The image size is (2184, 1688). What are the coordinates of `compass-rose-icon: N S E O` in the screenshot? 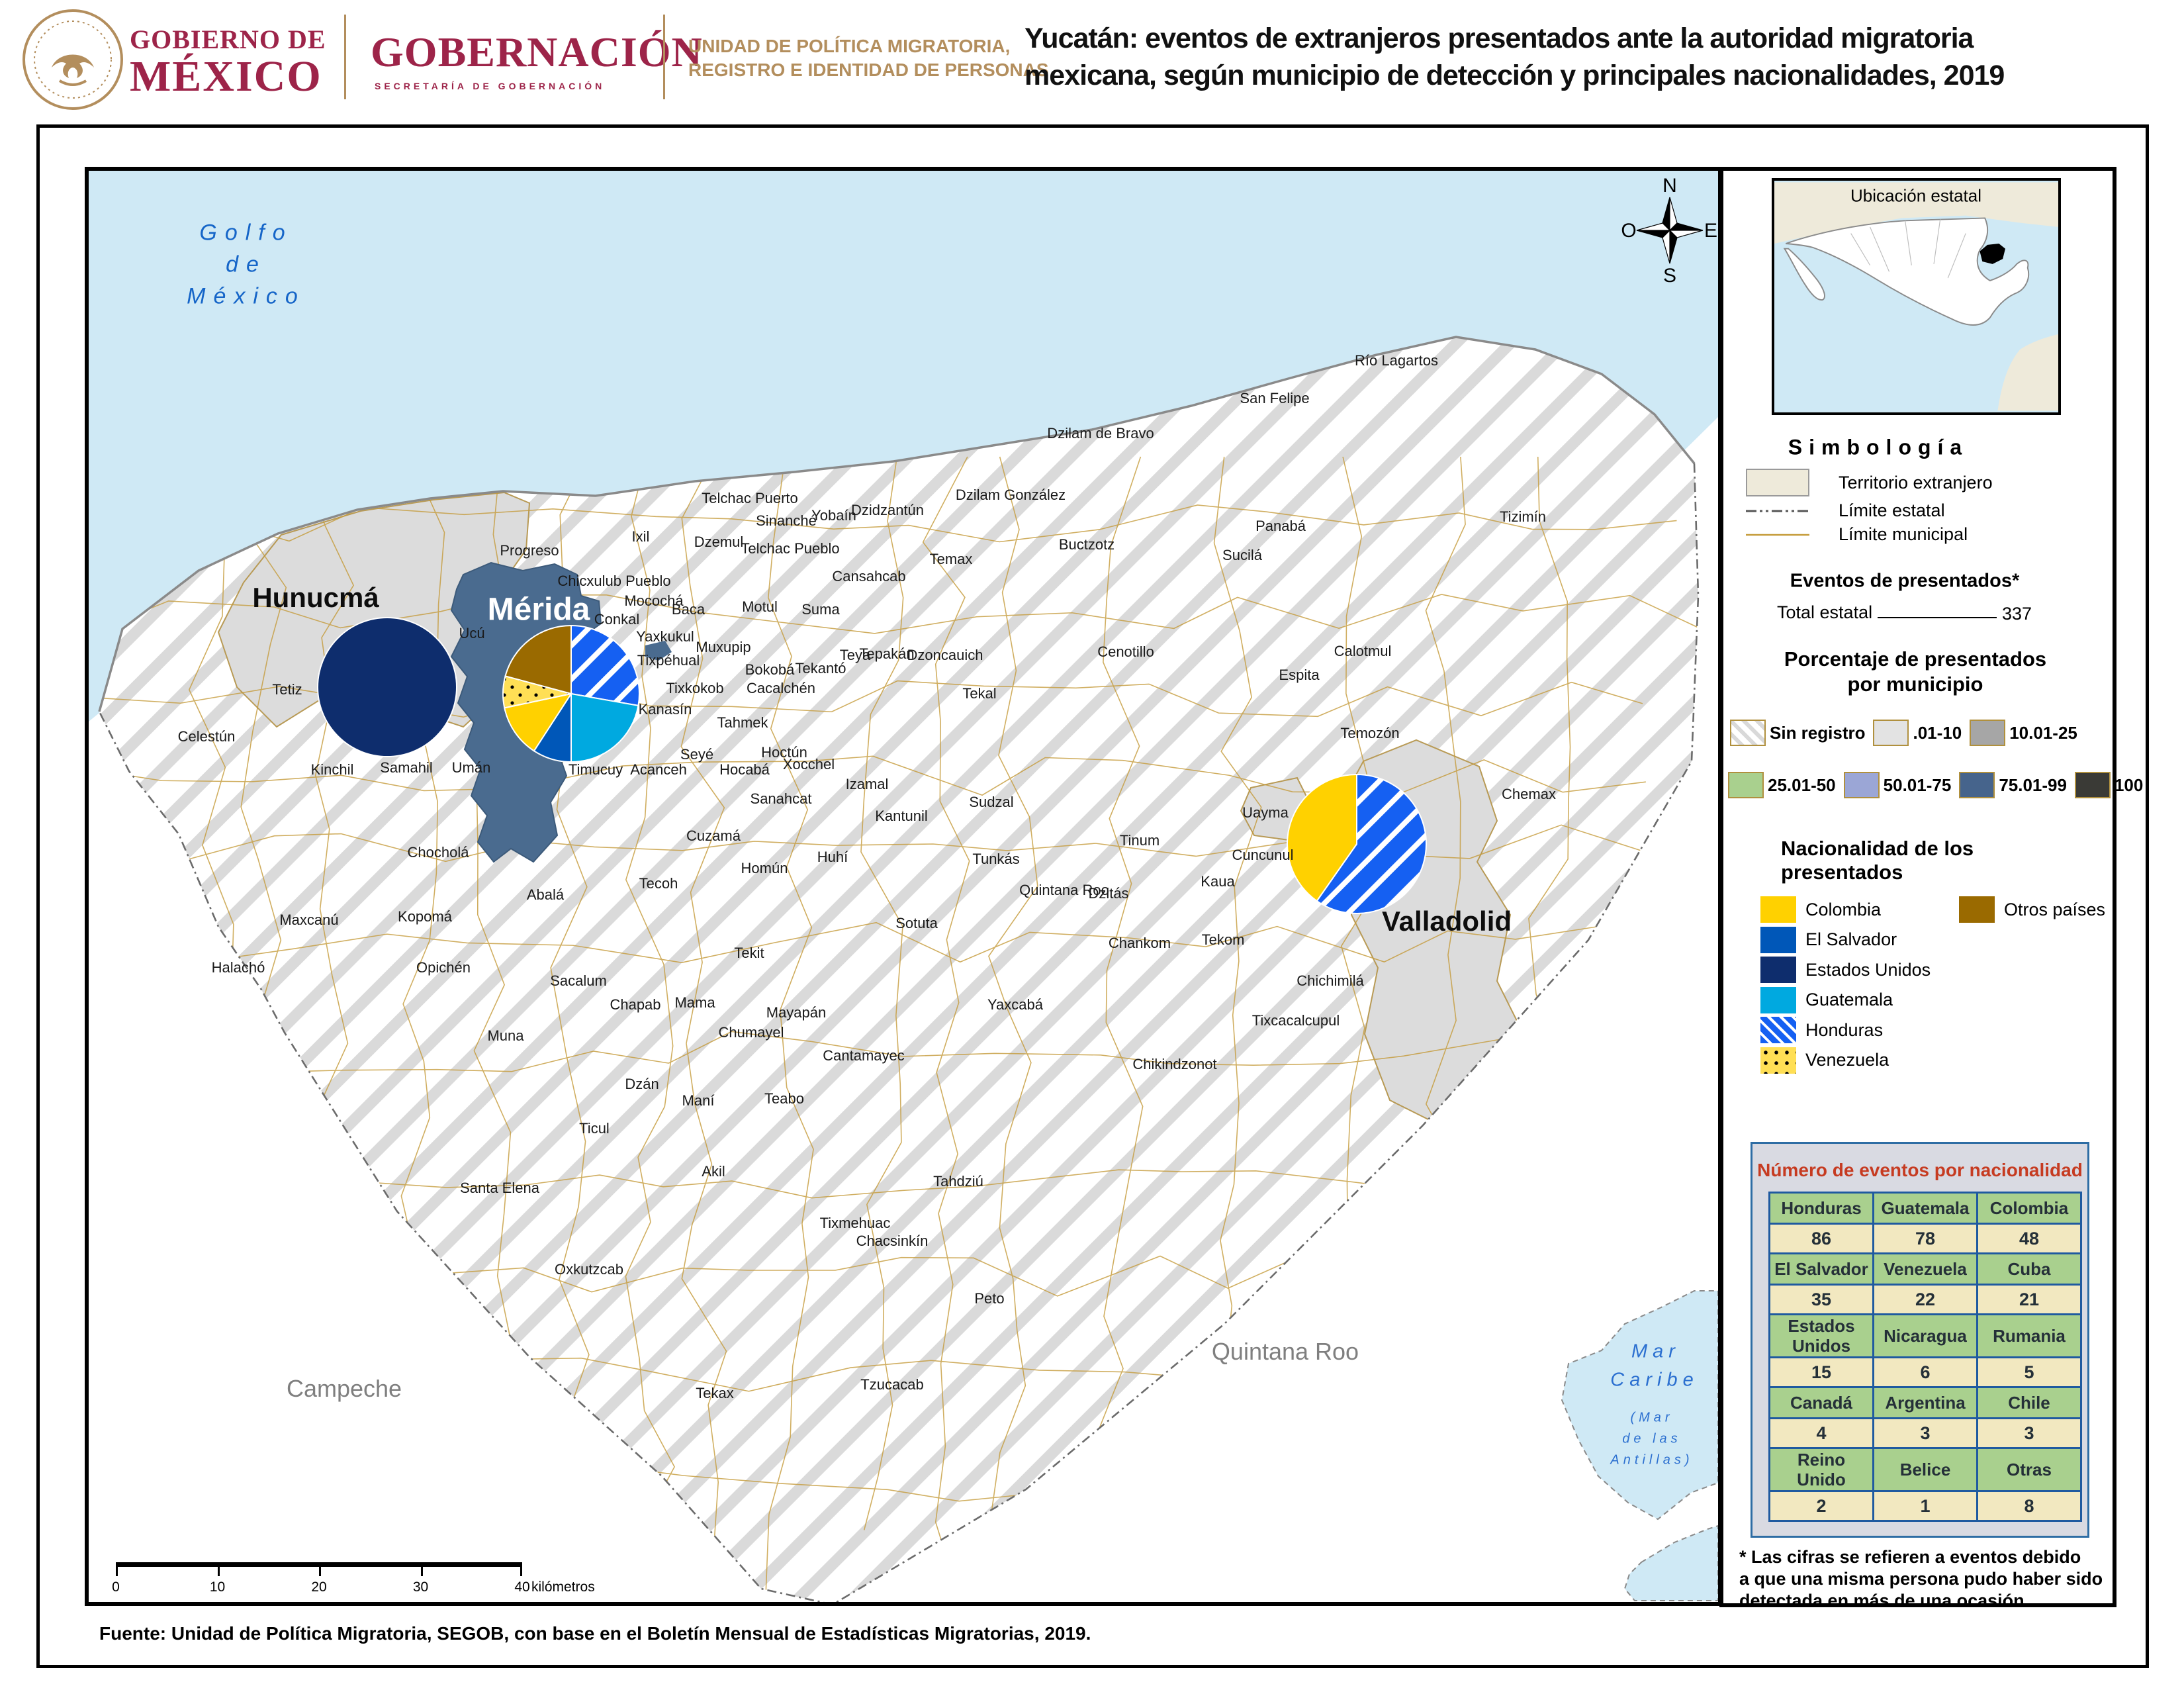 It's located at (1669, 231).